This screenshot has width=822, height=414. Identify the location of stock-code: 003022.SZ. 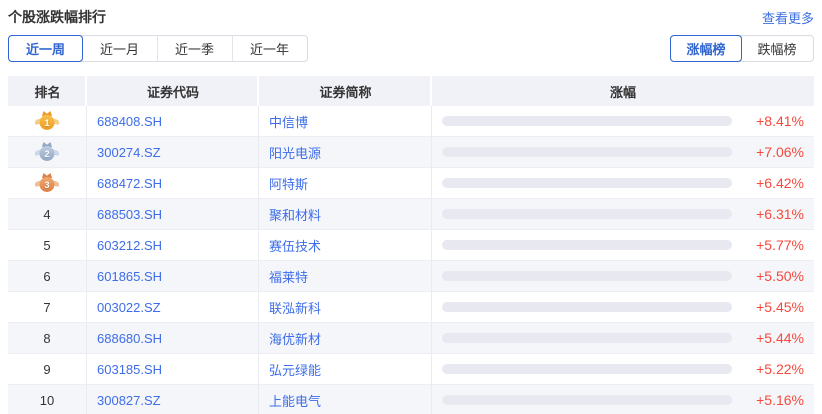
(173, 307).